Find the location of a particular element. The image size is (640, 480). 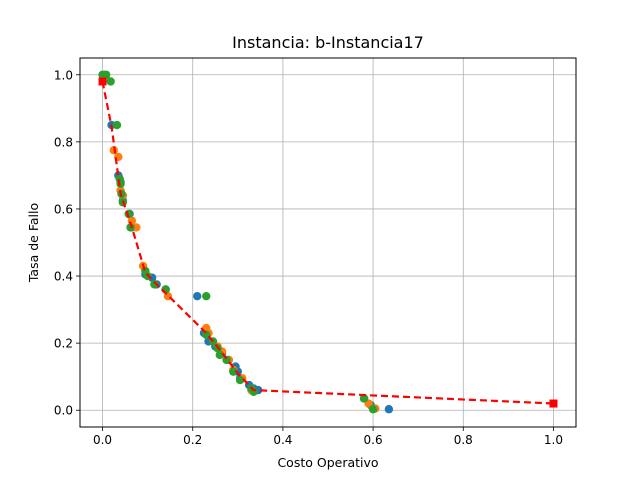

y-tick-label: 0.8 is located at coordinates (63, 142).